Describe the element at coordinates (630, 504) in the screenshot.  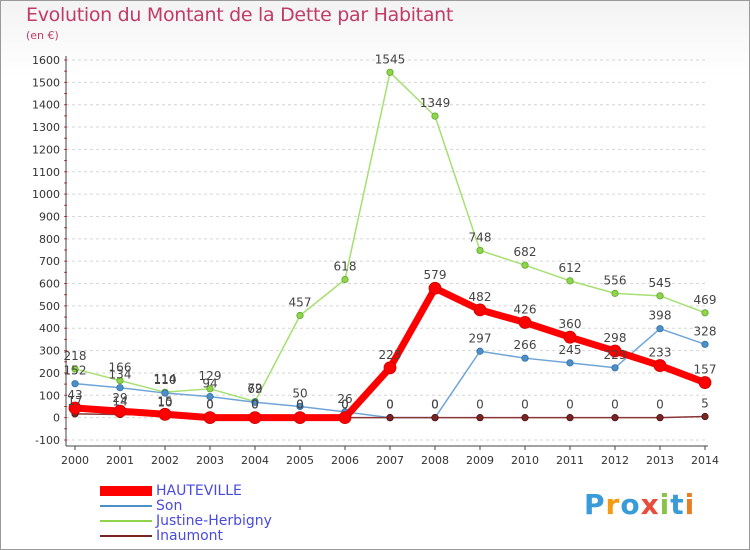
I see `logo-letter: o` at that location.